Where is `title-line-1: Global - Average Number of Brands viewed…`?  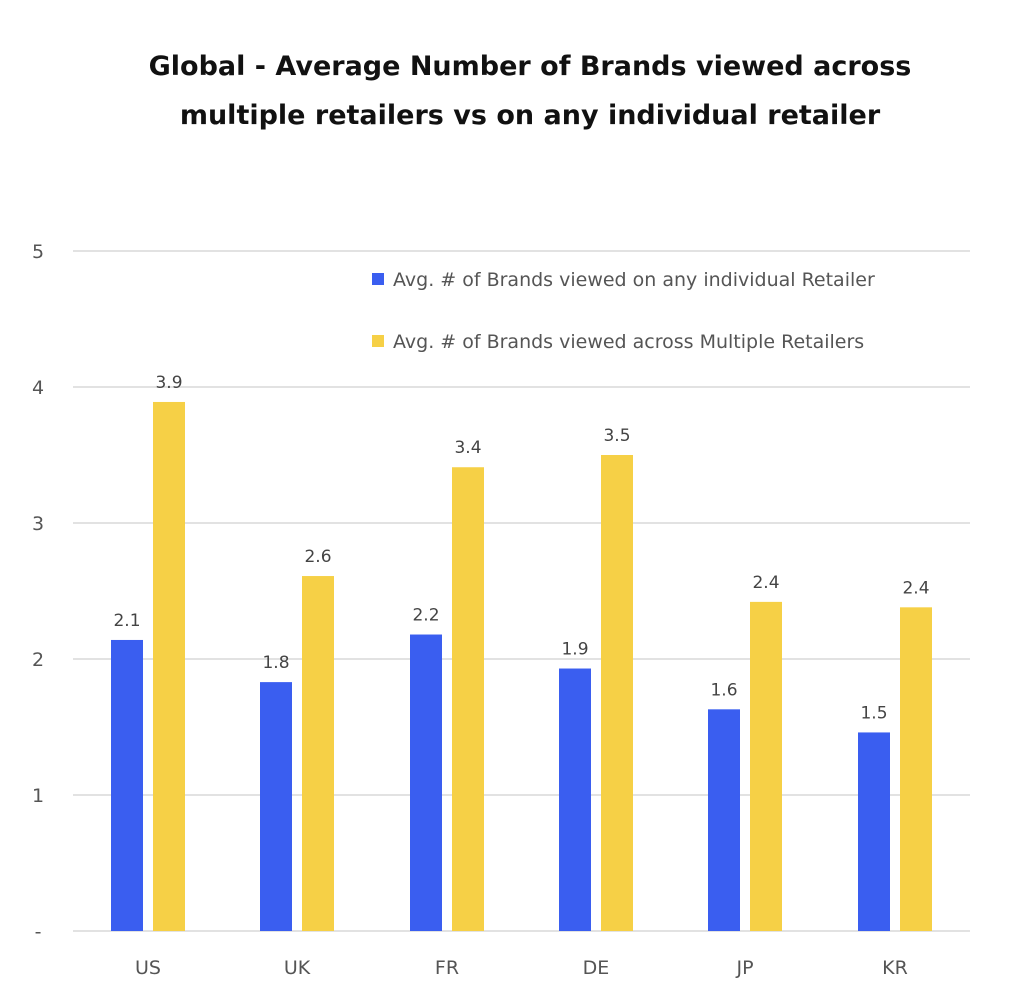
title-line-1: Global - Average Number of Brands viewed… is located at coordinates (530, 66).